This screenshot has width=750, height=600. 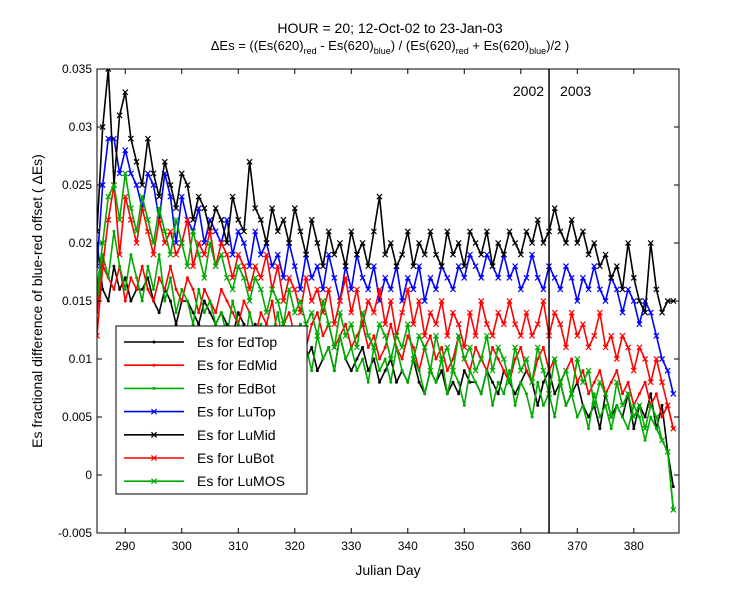 What do you see at coordinates (204, 481) in the screenshot?
I see `legend-item: Es for LuMOS` at bounding box center [204, 481].